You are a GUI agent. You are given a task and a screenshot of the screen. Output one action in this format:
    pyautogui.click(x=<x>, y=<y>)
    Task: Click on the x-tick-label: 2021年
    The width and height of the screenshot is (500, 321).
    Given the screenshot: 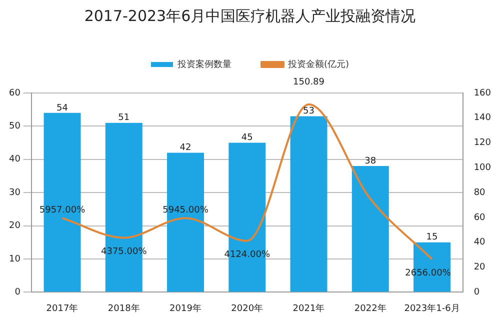 What is the action you would take?
    pyautogui.click(x=308, y=308)
    